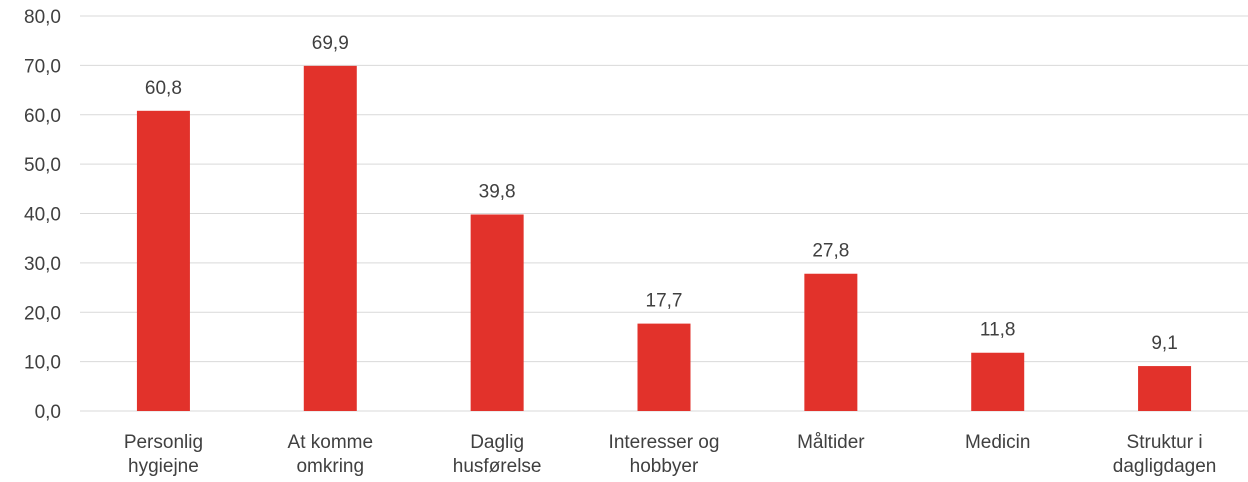  I want to click on x-category-label: Daglig husførelse, so click(497, 454).